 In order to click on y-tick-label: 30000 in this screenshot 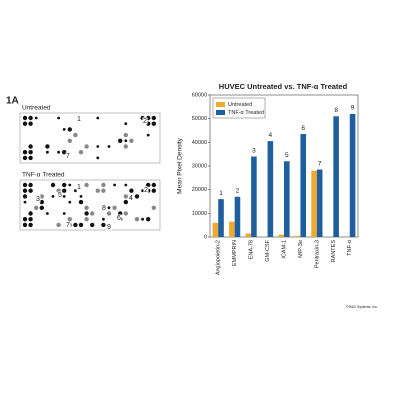, I will do `click(199, 166)`.